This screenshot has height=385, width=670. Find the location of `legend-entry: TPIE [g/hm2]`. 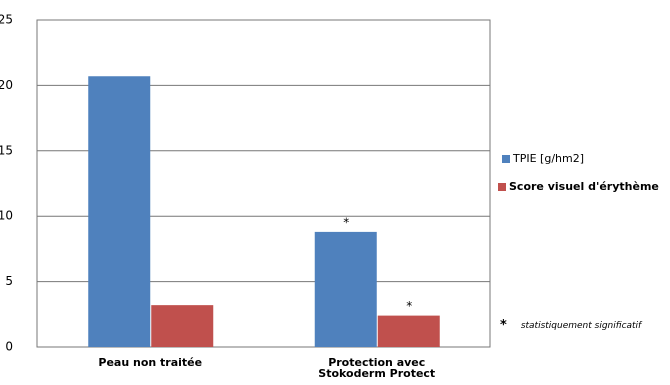

legend-entry: TPIE [g/hm2] is located at coordinates (543, 158).